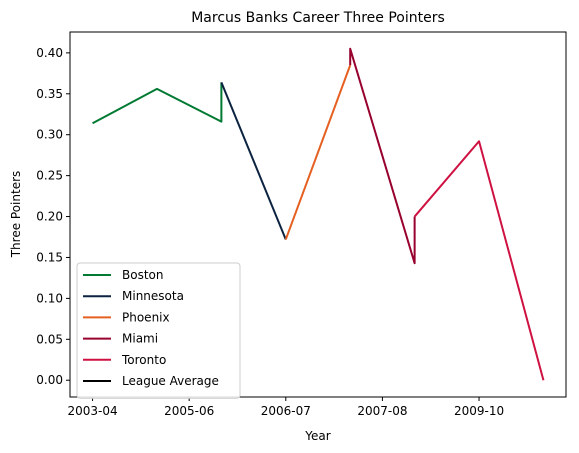 The height and width of the screenshot is (453, 579). What do you see at coordinates (143, 360) in the screenshot?
I see `legend-entry-label: Toronto` at bounding box center [143, 360].